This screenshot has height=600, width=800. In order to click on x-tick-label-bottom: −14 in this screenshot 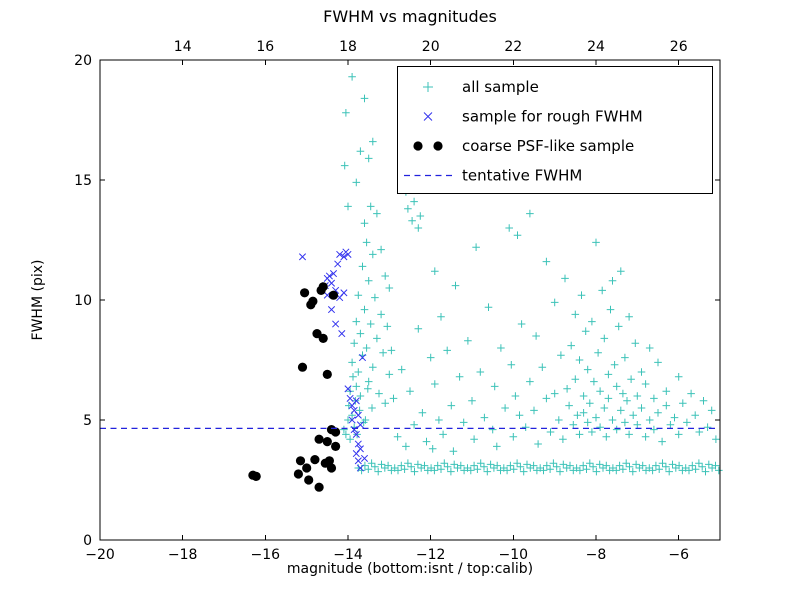, I will do `click(348, 555)`.